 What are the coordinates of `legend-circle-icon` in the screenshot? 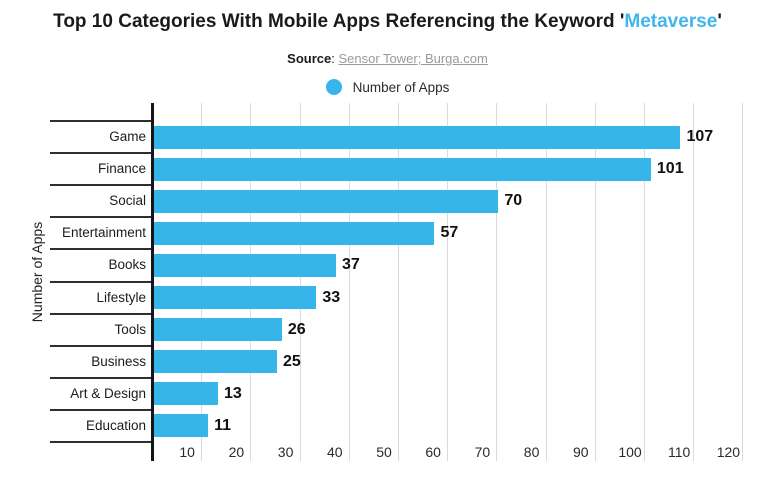 It's located at (333, 87).